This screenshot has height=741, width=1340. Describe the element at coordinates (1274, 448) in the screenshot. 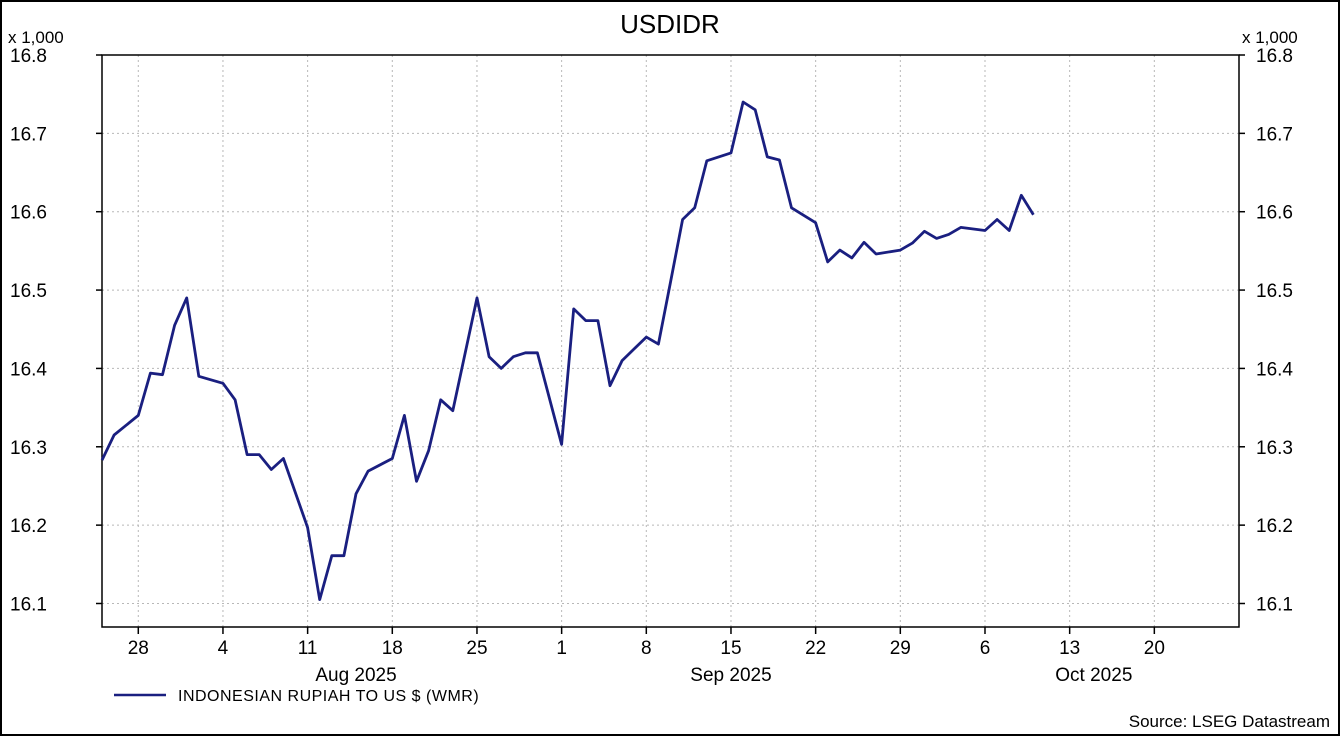

I see `y-tick-label-right: 16.3` at that location.